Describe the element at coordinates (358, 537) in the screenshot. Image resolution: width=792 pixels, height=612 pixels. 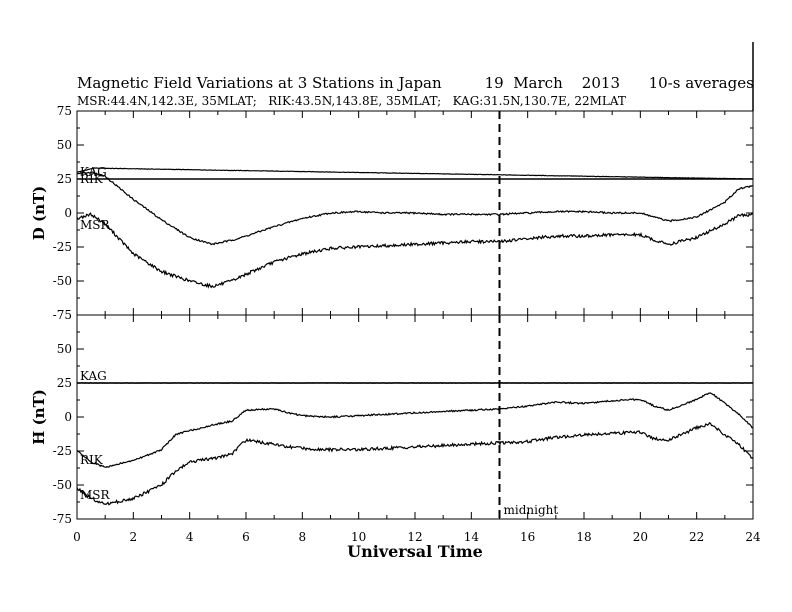
I see `x-tick-label: 10` at that location.